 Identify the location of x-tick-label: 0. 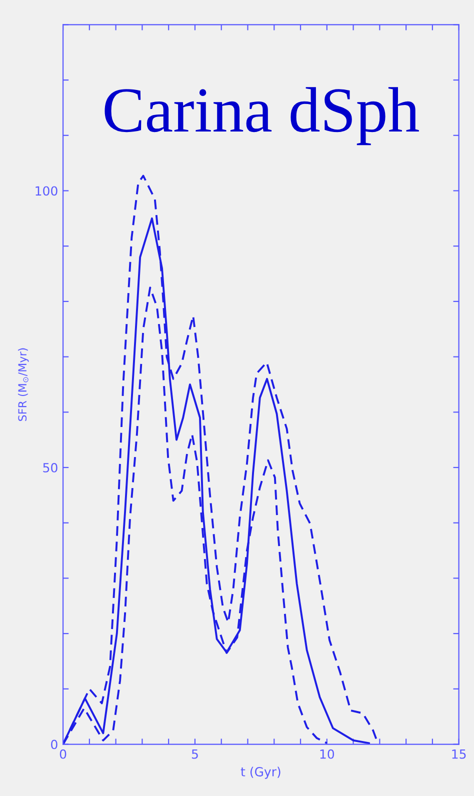
(63, 754).